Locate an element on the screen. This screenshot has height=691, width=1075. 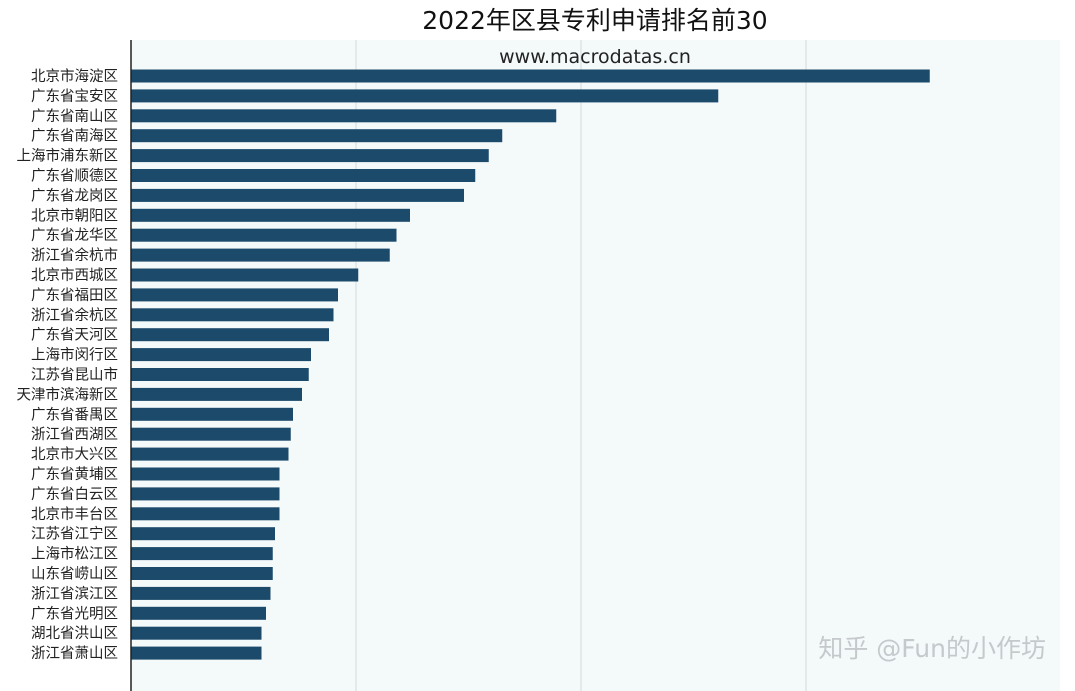
category-label: 浙江省余杭区 is located at coordinates (74, 315).